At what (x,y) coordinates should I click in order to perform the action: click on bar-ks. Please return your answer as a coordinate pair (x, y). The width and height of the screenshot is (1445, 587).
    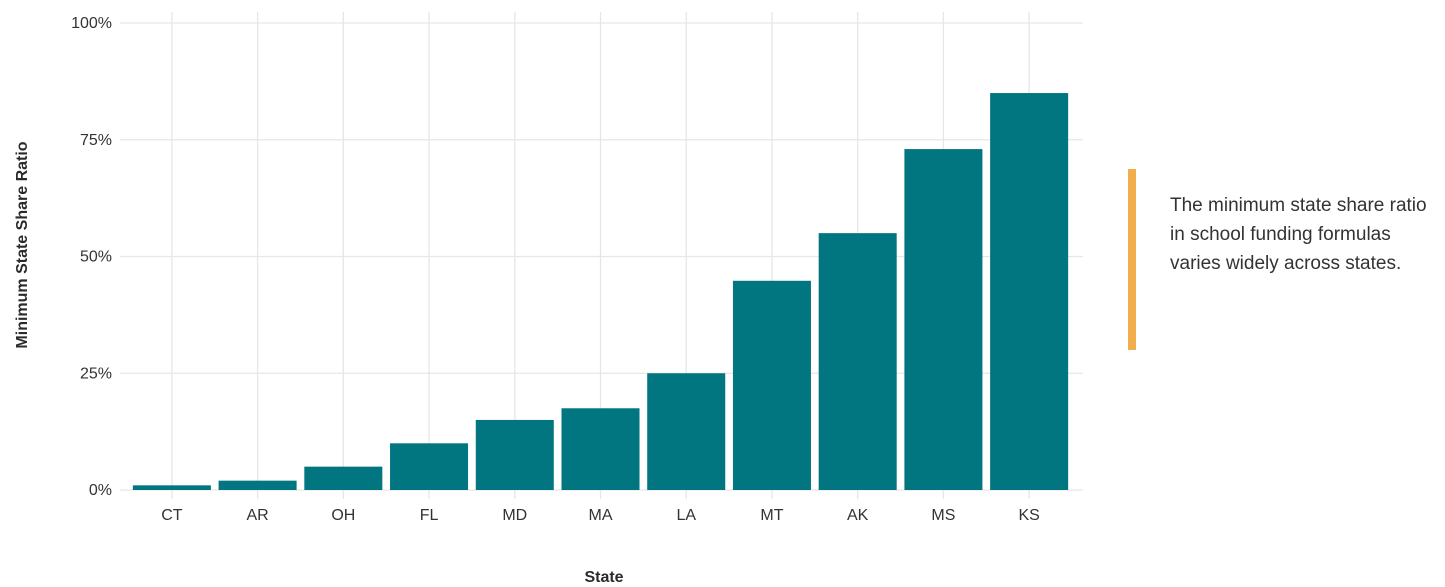
    Looking at the image, I should click on (1029, 292).